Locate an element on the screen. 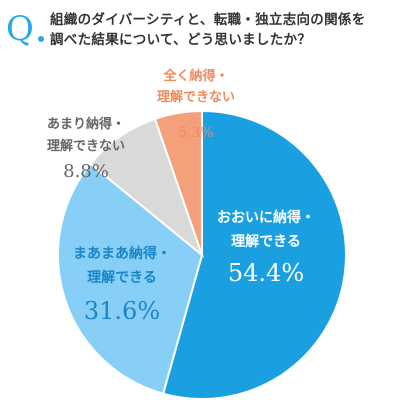 The width and height of the screenshot is (400, 400). slice-label-1-line-2: 理解できる is located at coordinates (266, 241).